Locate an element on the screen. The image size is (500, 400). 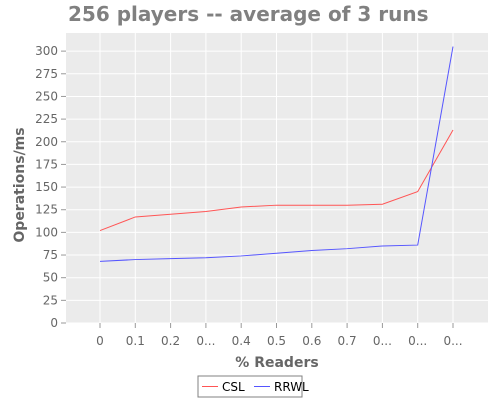
y-tick-label-5: 125 is located at coordinates (46, 210).